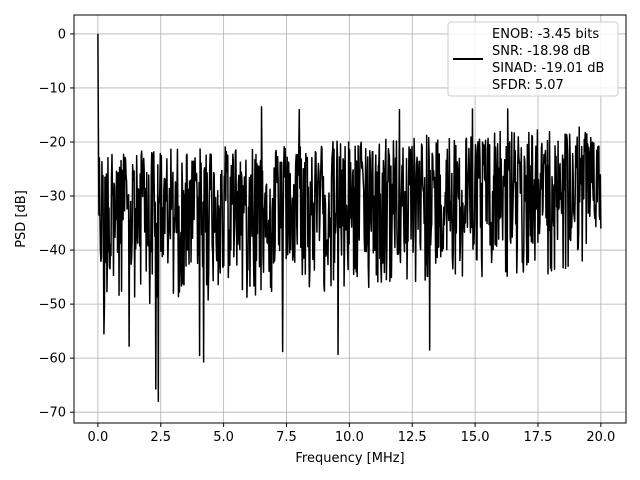  What do you see at coordinates (286, 437) in the screenshot?
I see `x-tick-label: 7.5` at bounding box center [286, 437].